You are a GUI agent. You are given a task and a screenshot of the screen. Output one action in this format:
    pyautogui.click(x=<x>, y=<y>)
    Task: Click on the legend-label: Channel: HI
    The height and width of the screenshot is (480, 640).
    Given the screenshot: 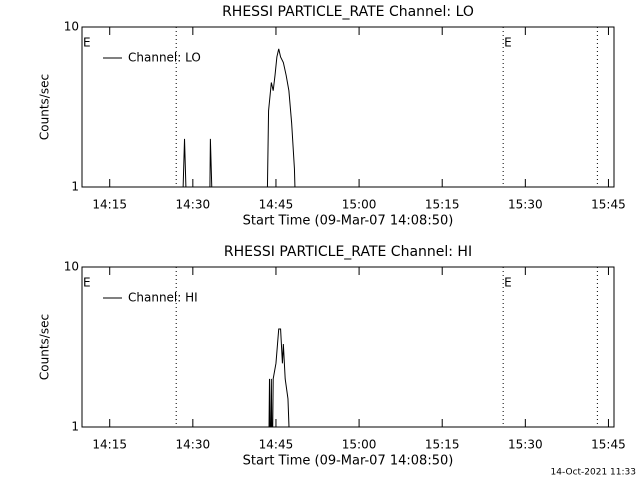 What is the action you would take?
    pyautogui.click(x=163, y=298)
    